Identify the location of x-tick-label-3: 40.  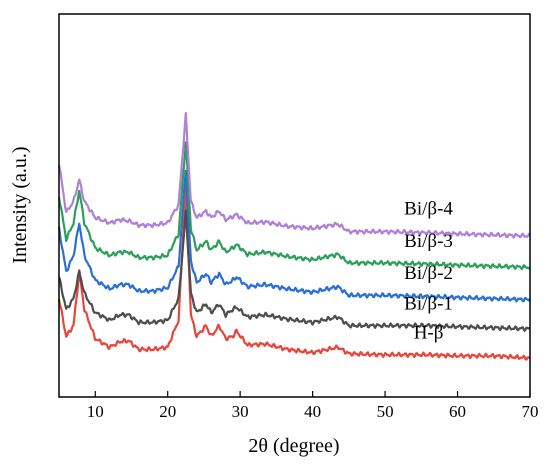
(312, 411).